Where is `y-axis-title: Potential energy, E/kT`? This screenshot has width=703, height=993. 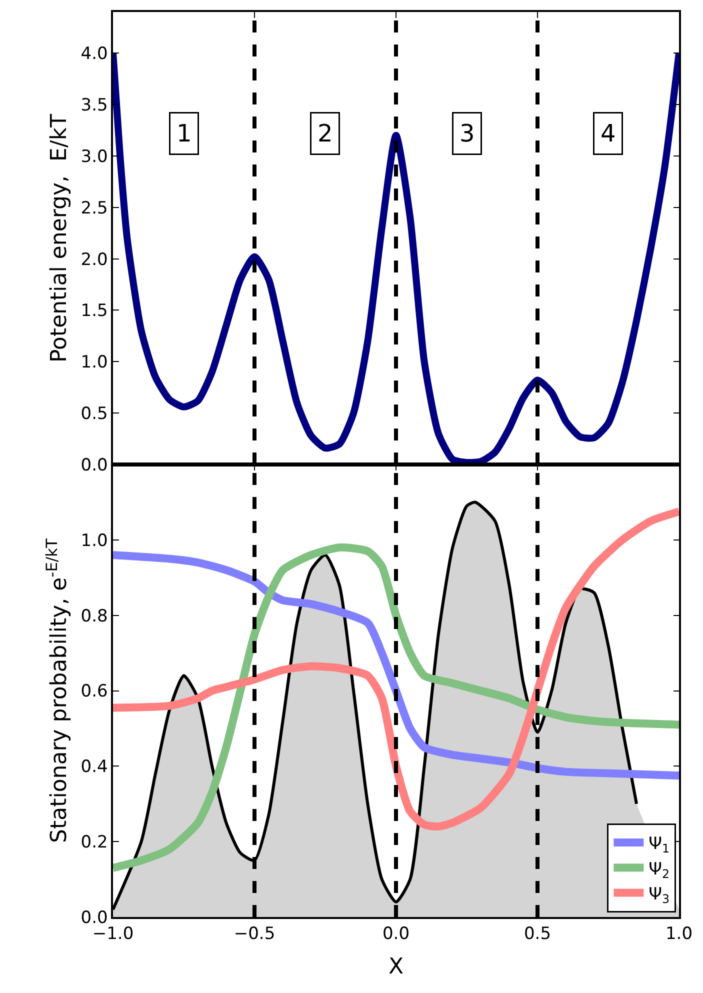
y-axis-title: Potential energy, E/kT is located at coordinates (59, 237).